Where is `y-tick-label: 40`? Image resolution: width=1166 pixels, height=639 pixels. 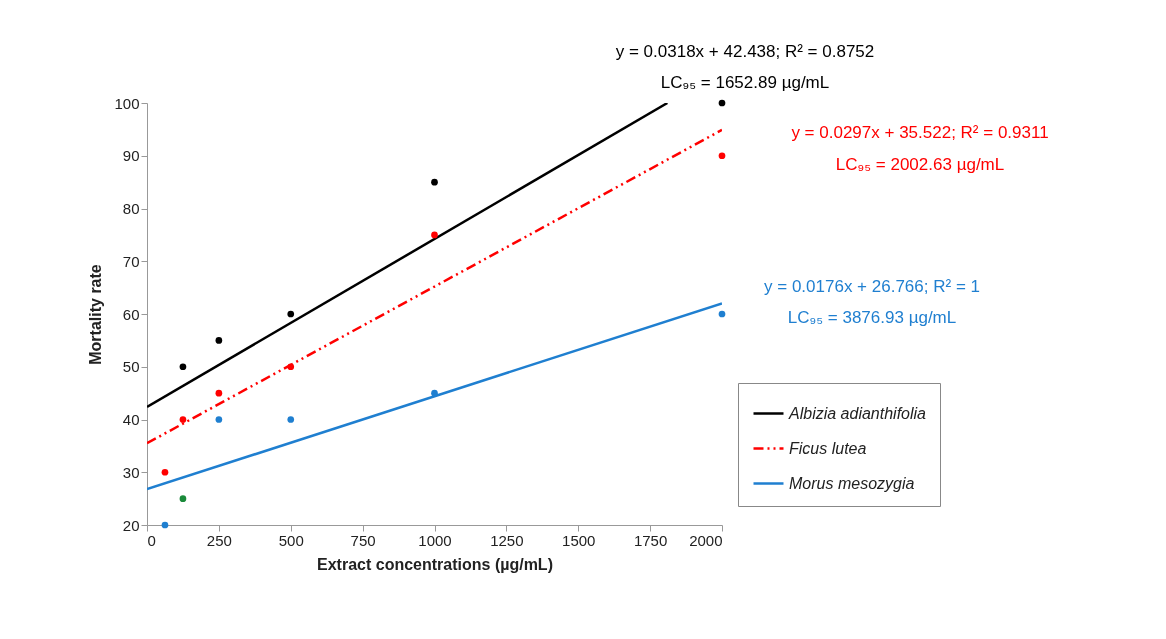
y-tick-label: 40 is located at coordinates (131, 419).